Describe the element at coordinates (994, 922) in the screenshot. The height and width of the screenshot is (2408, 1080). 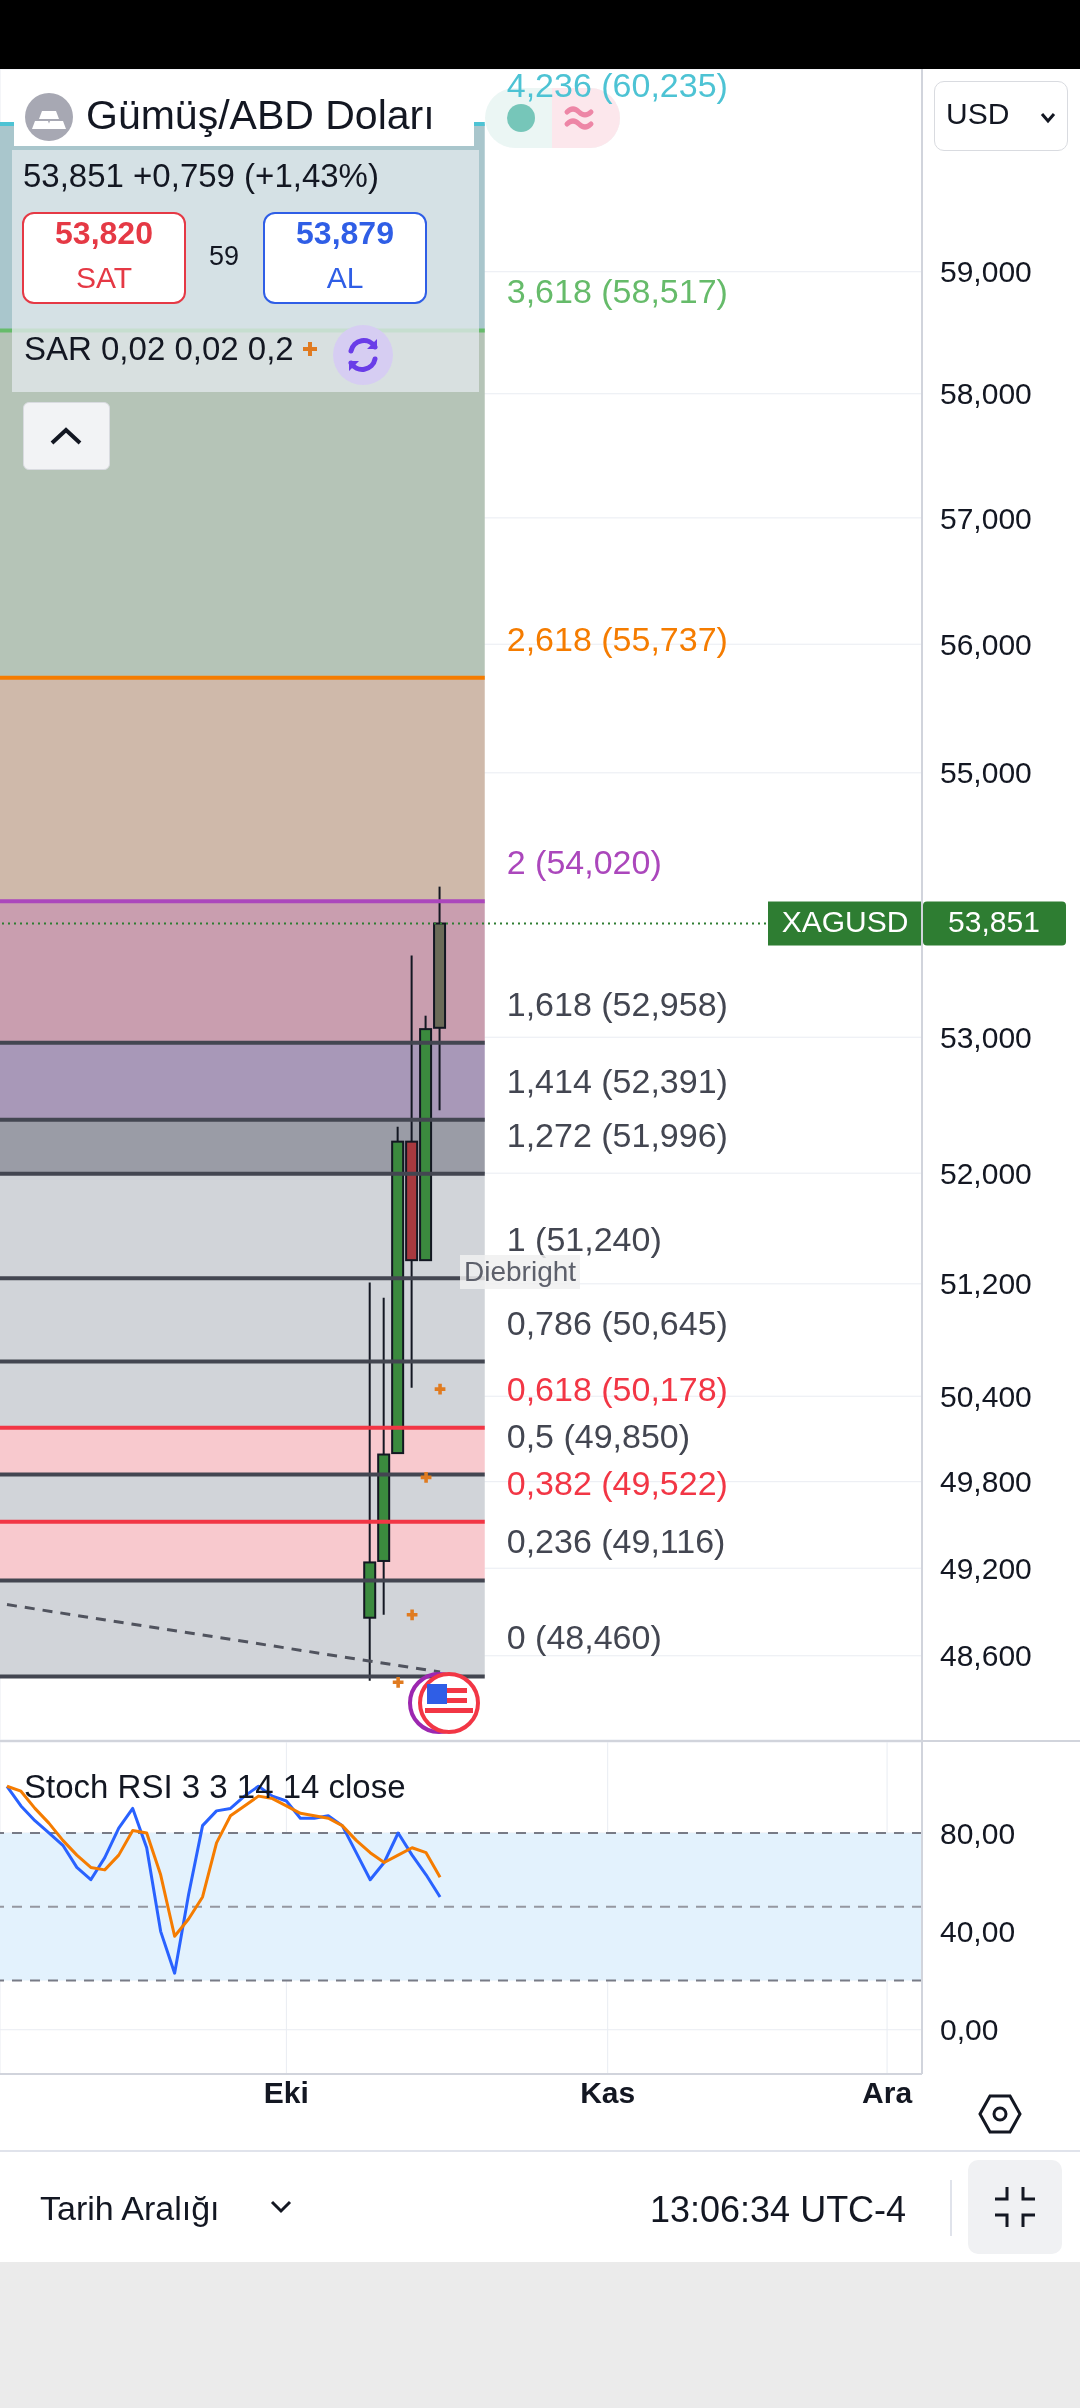
I see `text: 53,851` at that location.